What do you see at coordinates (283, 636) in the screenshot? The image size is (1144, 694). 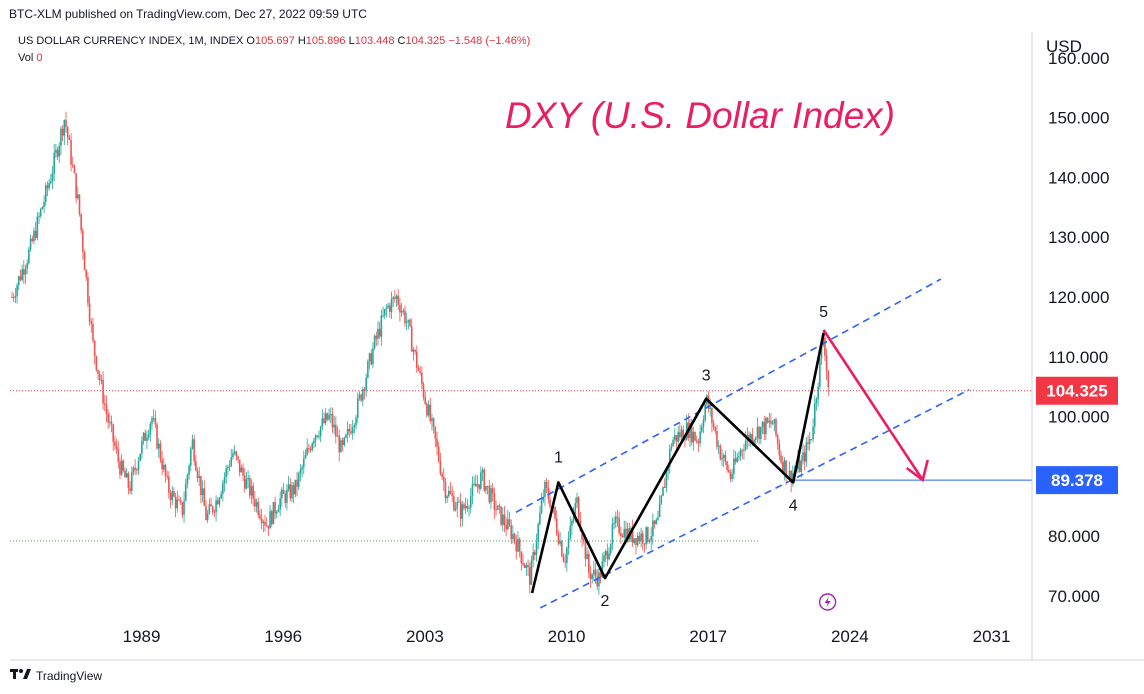 I see `x-tick-label: 1996` at bounding box center [283, 636].